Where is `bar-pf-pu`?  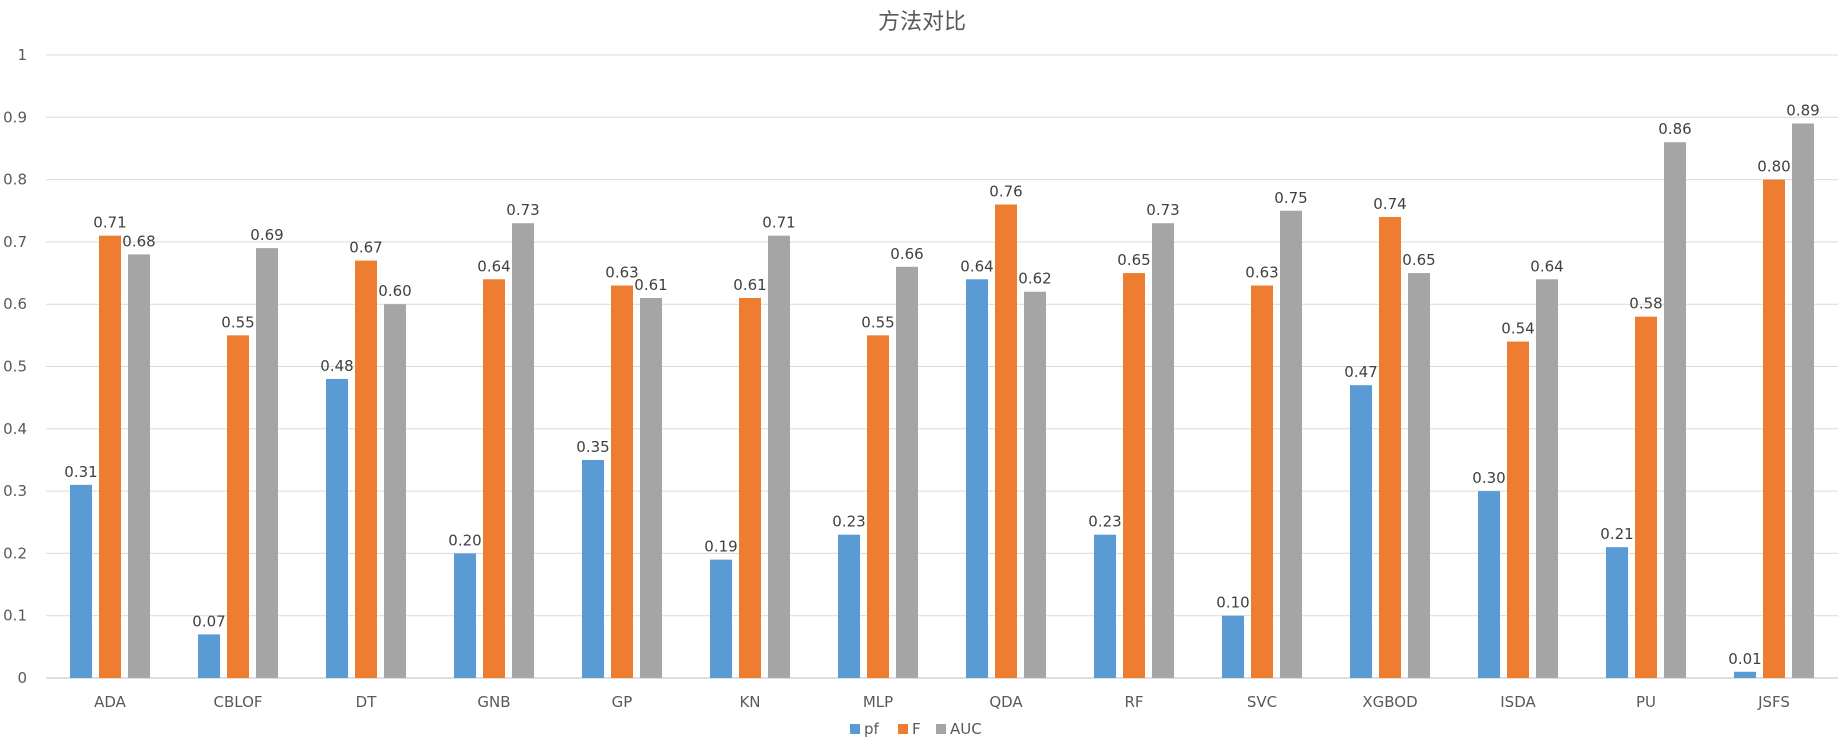
bar-pf-pu is located at coordinates (1617, 612).